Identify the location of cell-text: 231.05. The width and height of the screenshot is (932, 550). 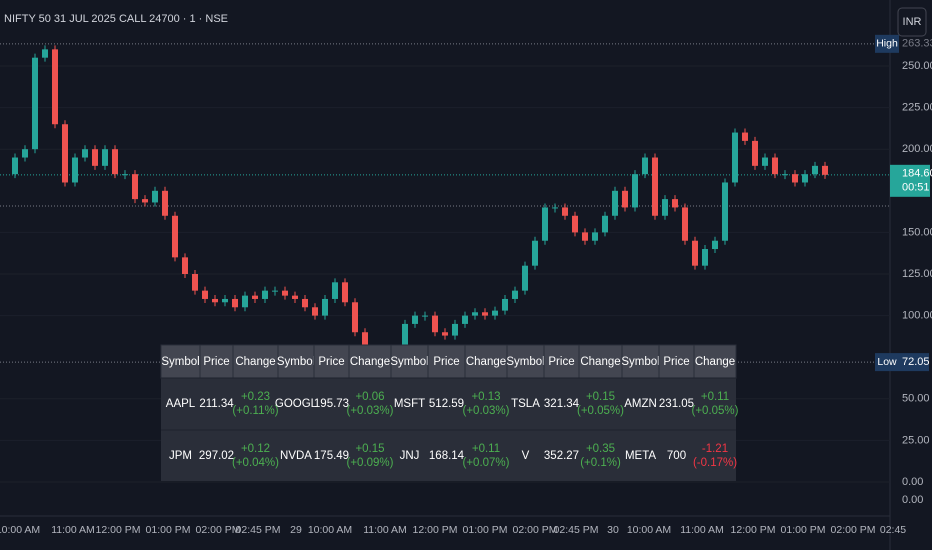
(676, 404).